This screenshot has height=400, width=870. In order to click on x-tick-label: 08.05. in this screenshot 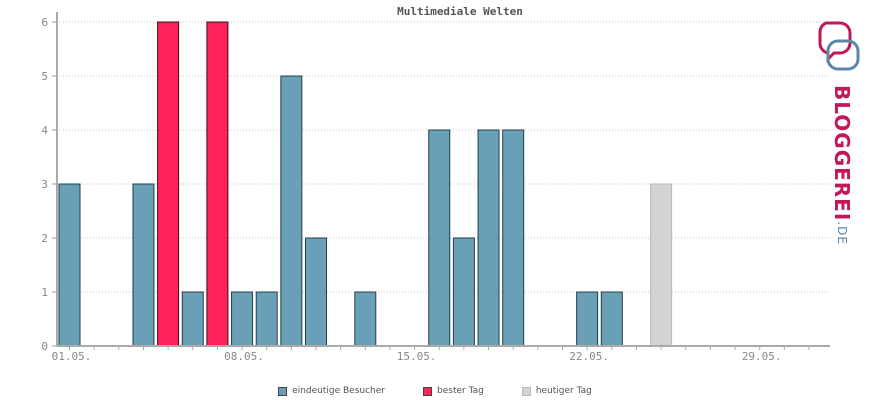, I will do `click(244, 356)`.